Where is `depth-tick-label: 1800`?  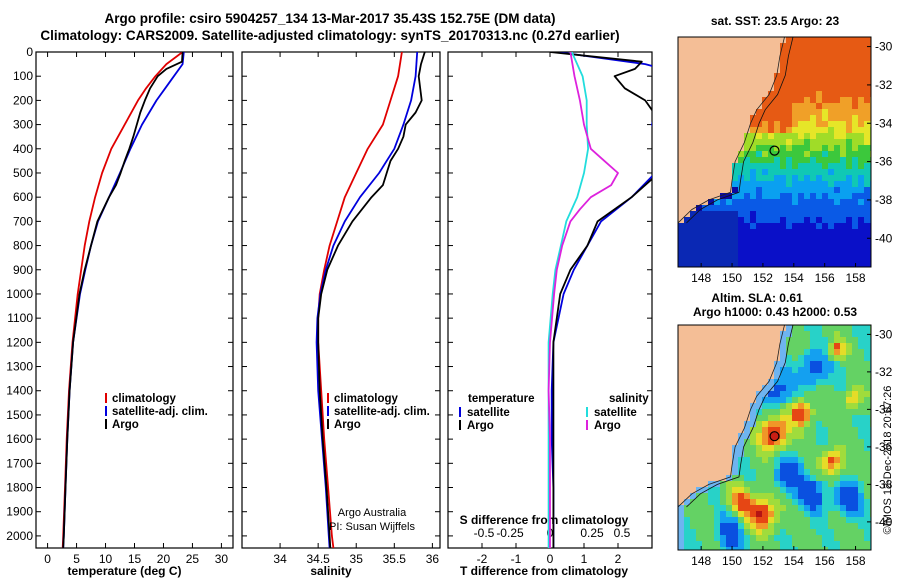 depth-tick-label: 1800 is located at coordinates (19, 488).